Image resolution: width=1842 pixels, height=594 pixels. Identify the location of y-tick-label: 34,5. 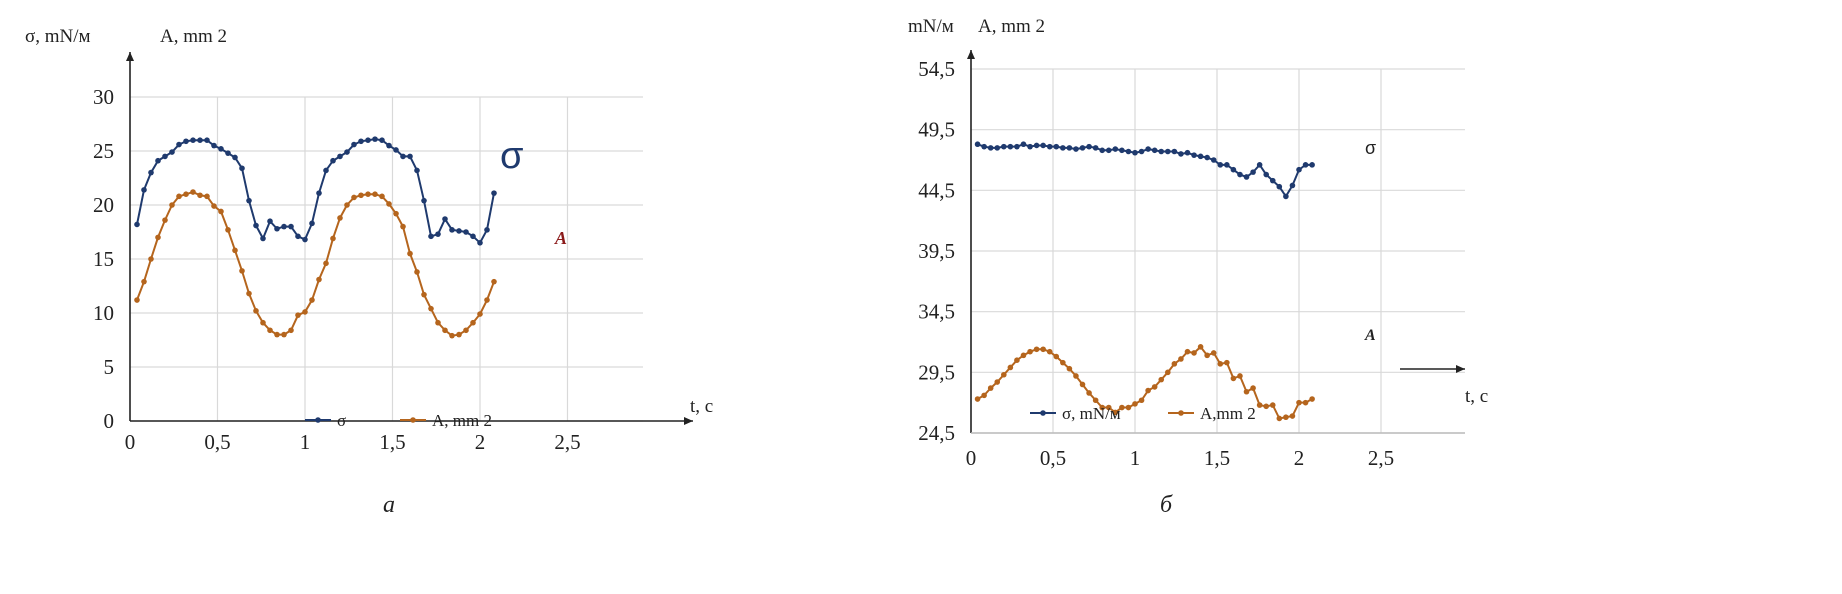
(936, 312).